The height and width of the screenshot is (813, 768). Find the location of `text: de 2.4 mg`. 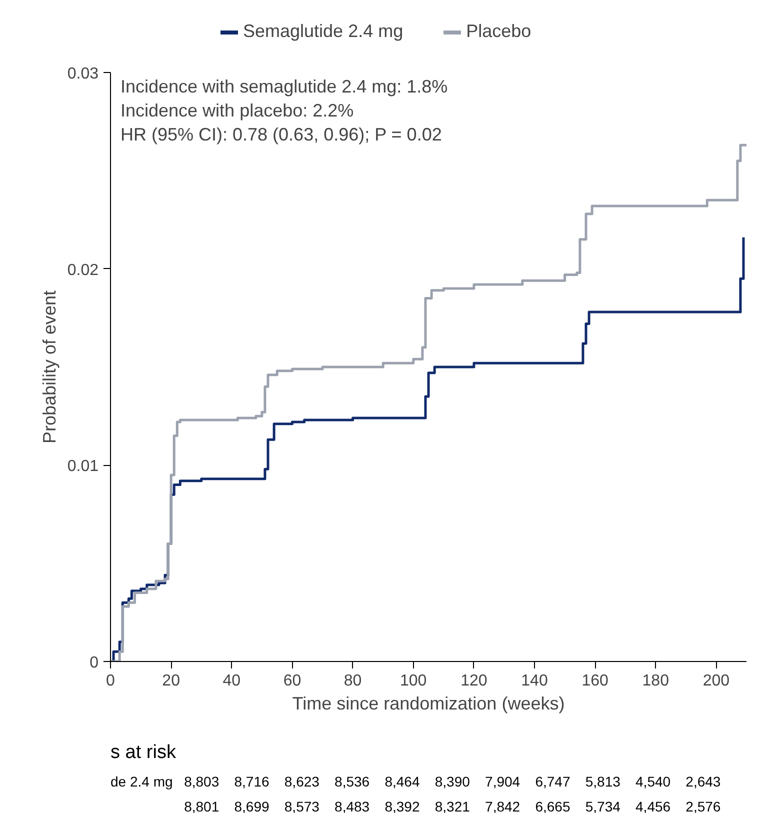

text: de 2.4 mg is located at coordinates (141, 782).